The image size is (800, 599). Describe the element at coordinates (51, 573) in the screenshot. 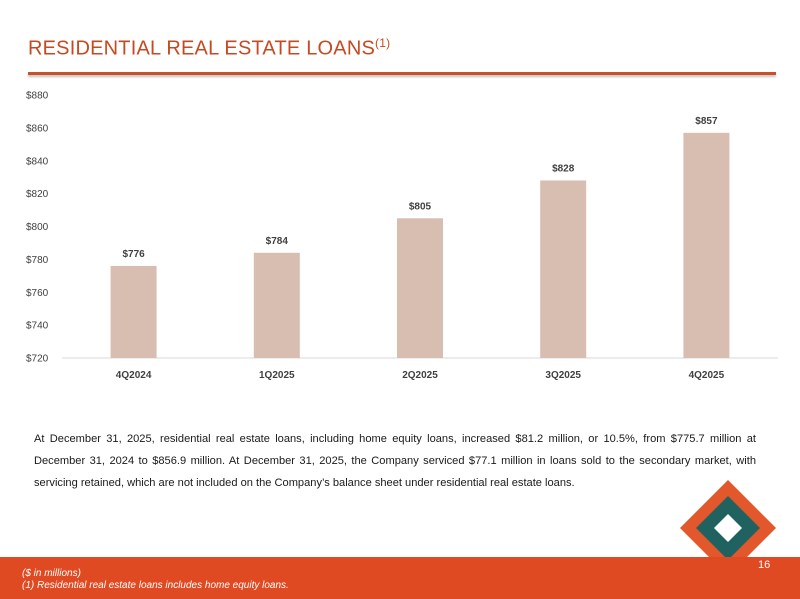

I see `footnote-units: ($ in millions)` at that location.